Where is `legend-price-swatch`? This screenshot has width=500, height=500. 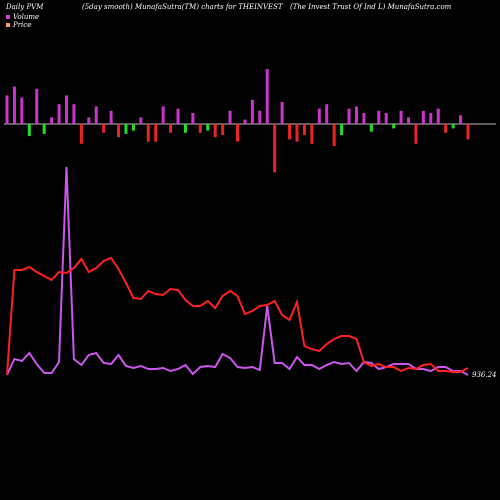
legend-price-swatch is located at coordinates (8, 25).